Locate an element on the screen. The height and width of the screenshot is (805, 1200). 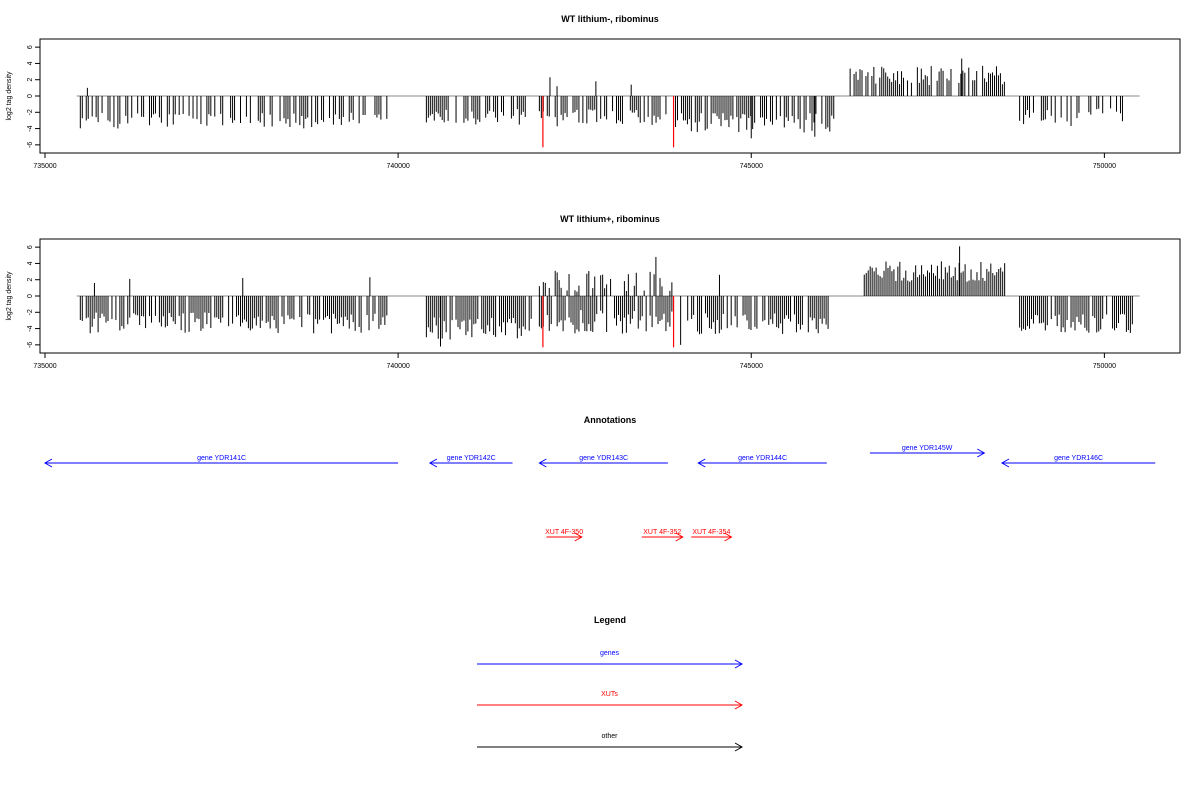
legend: Legend genes XUTs other is located at coordinates (610, 683).